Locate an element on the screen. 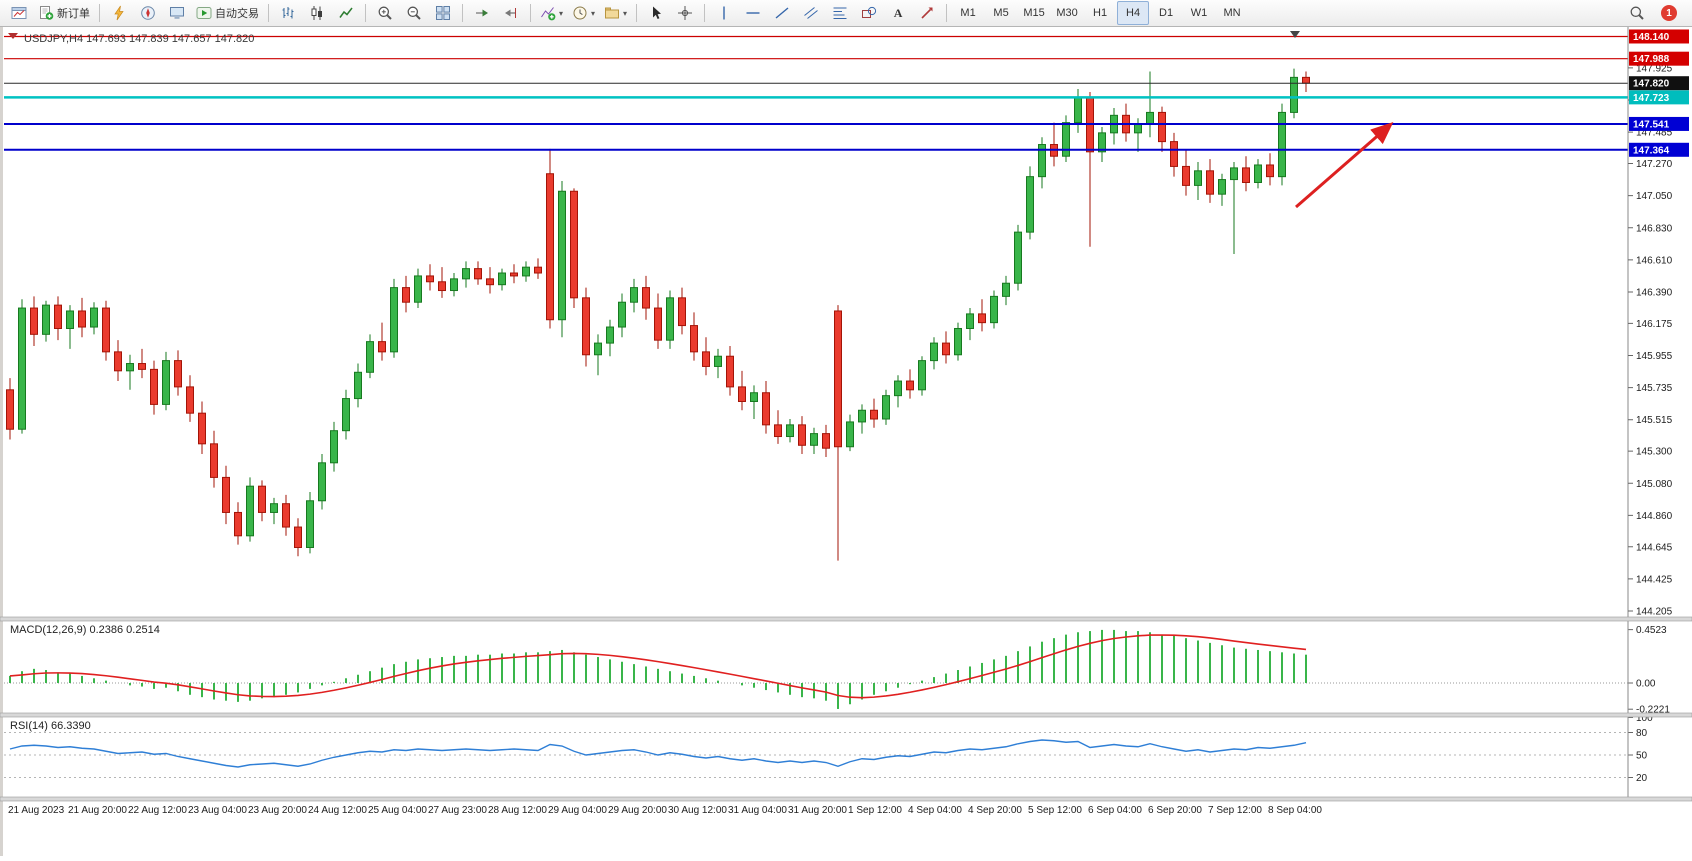  terminal-icon is located at coordinates (177, 13).